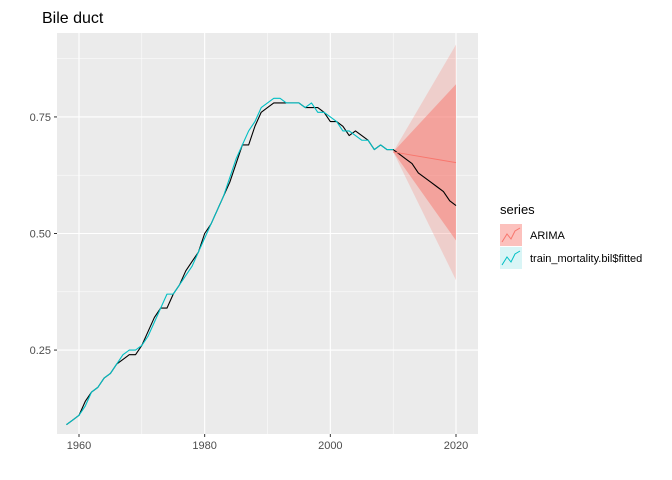 This screenshot has height=480, width=672. I want to click on arima-forecast-line, so click(425, 157).